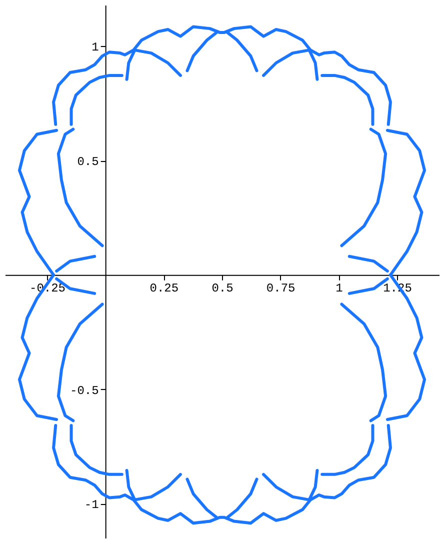 The width and height of the screenshot is (444, 543). What do you see at coordinates (88, 162) in the screenshot?
I see `y-tick-label: 0.5` at bounding box center [88, 162].